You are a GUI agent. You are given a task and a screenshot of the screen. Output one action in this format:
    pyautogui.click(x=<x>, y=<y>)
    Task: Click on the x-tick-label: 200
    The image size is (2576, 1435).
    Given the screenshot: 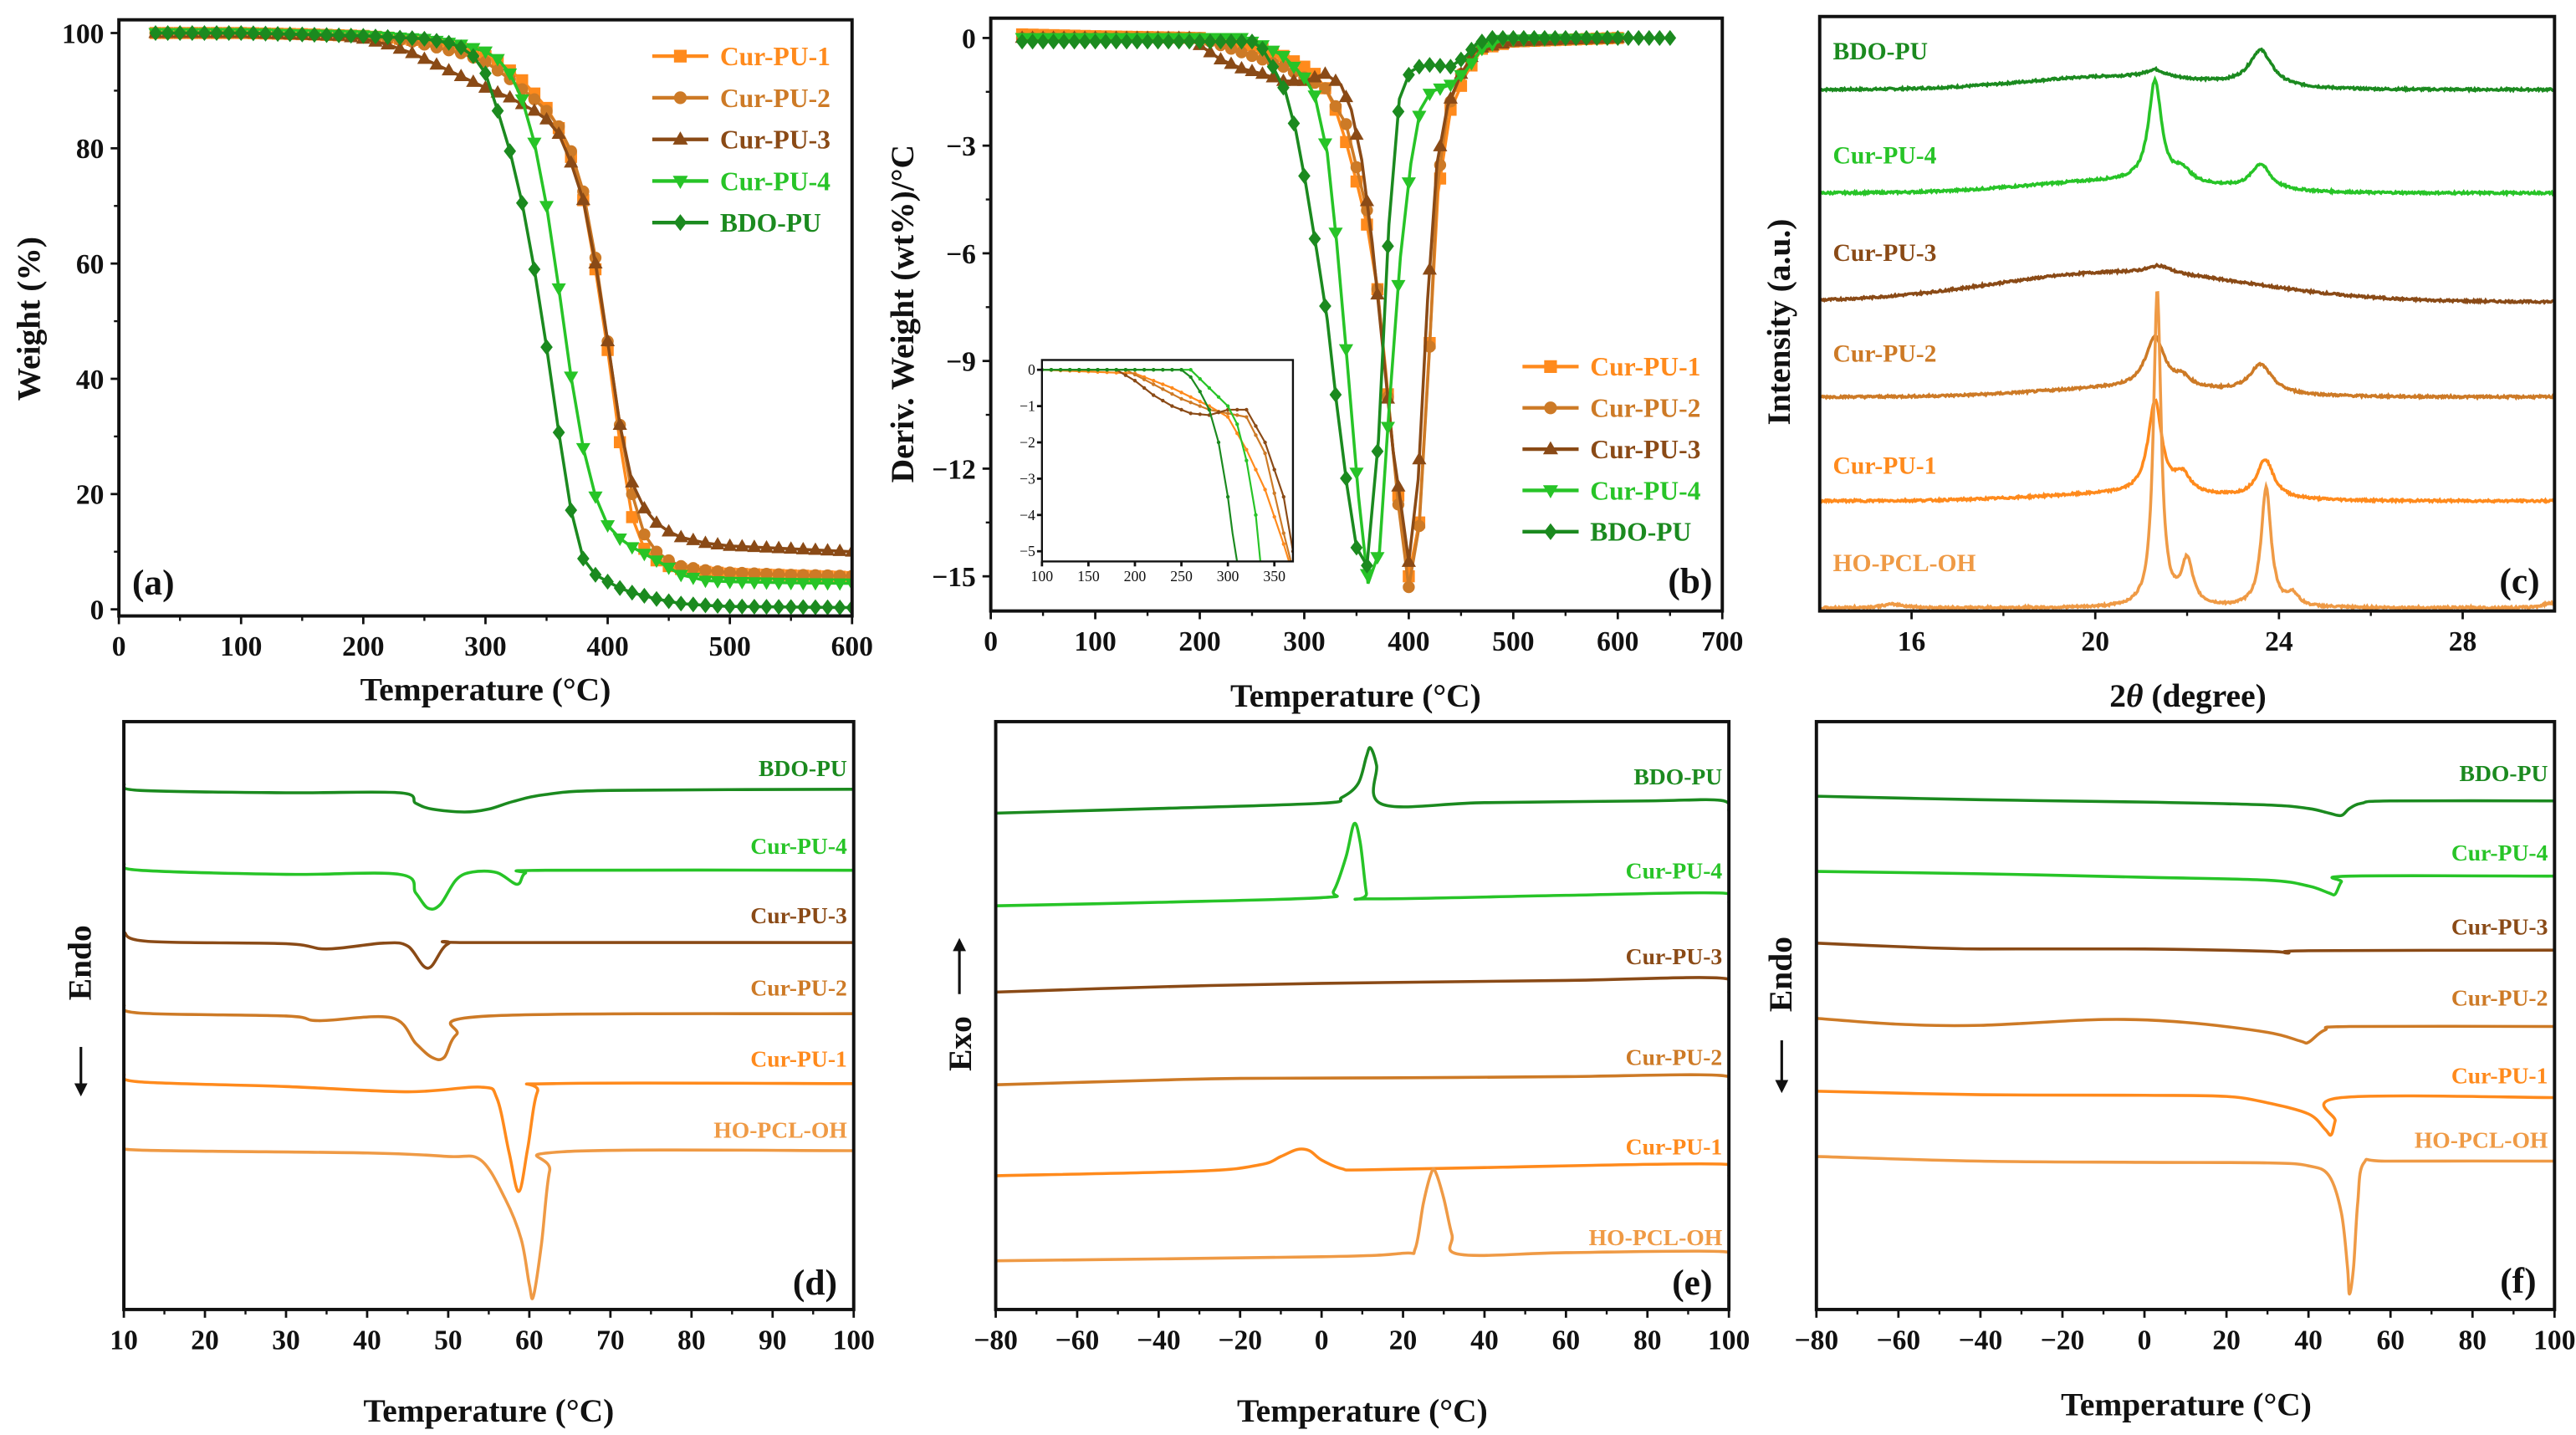 What is the action you would take?
    pyautogui.click(x=1135, y=576)
    